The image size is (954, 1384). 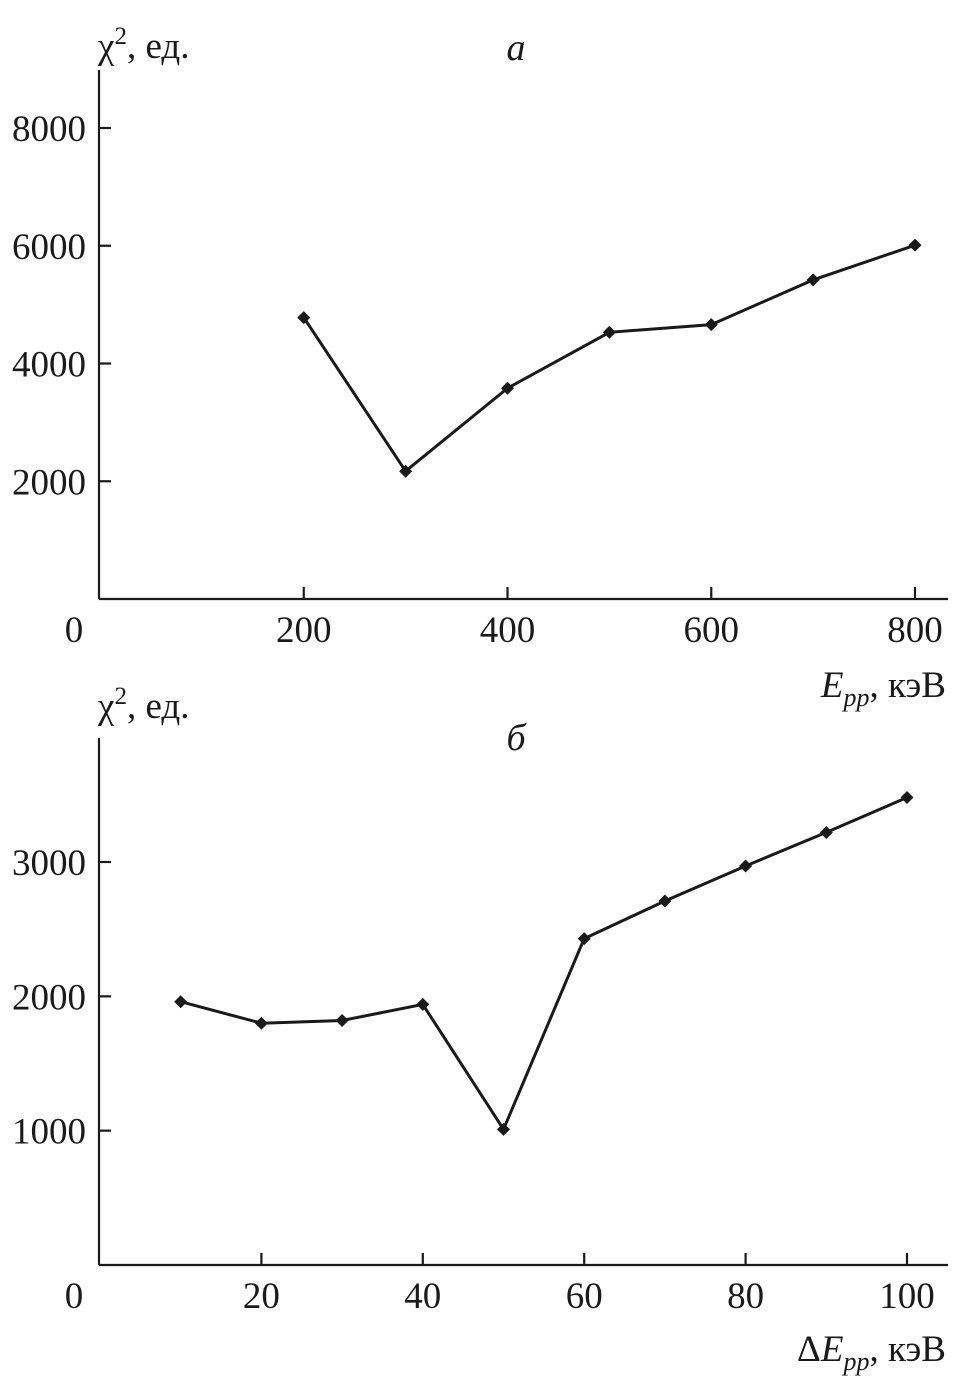 What do you see at coordinates (49, 365) in the screenshot?
I see `y-tick-label: 4000` at bounding box center [49, 365].